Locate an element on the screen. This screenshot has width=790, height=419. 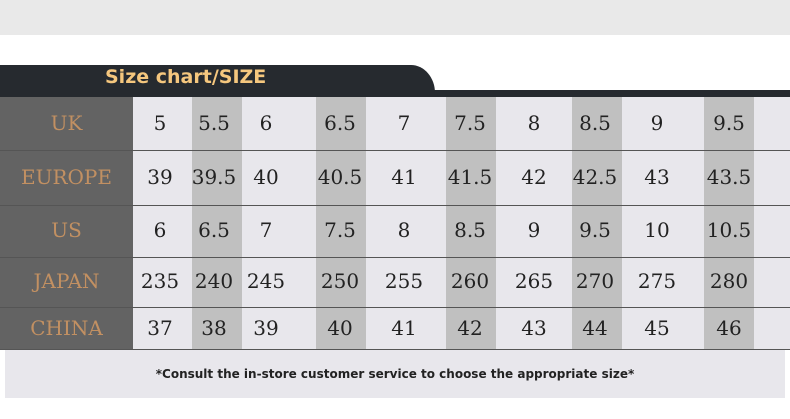
size-cell: 280 is located at coordinates (729, 281).